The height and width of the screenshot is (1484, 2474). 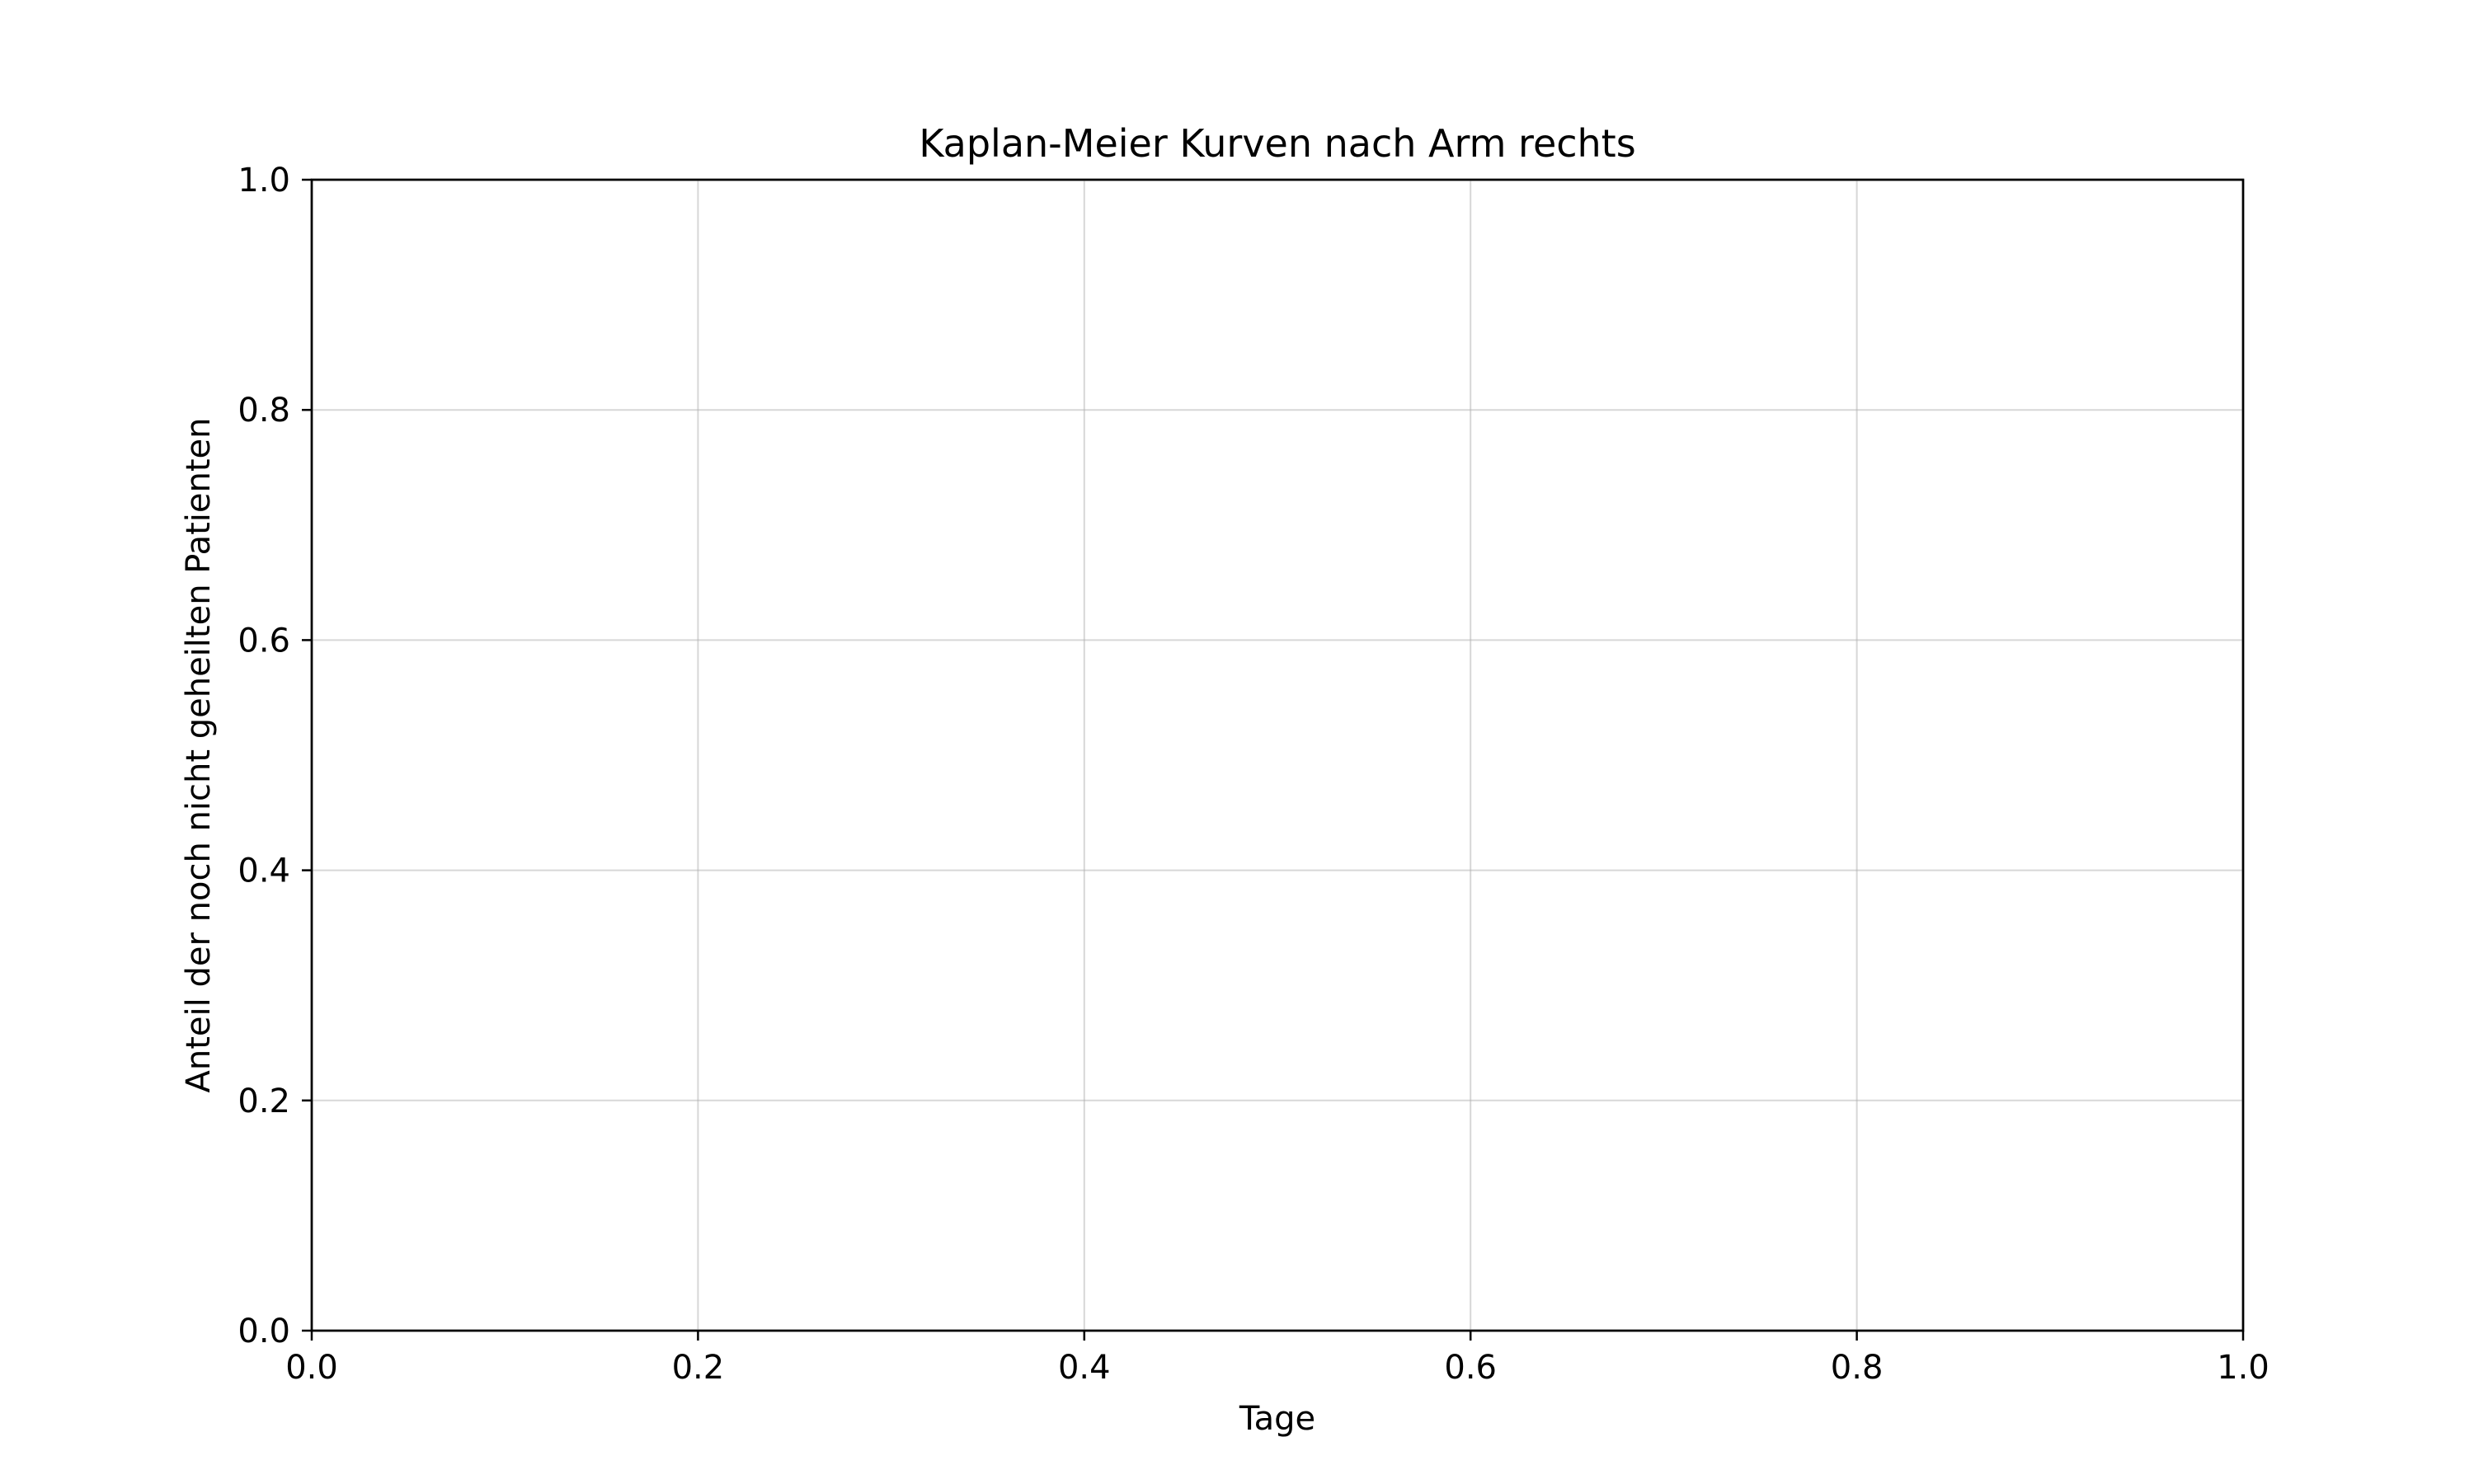 What do you see at coordinates (1277, 1419) in the screenshot?
I see `x-axis-label: Tage` at bounding box center [1277, 1419].